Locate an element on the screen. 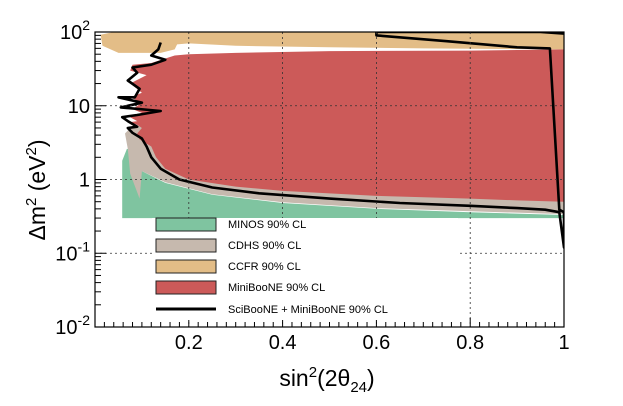 The height and width of the screenshot is (406, 623). y-tick-label: 10⁻² is located at coordinates (72, 325).